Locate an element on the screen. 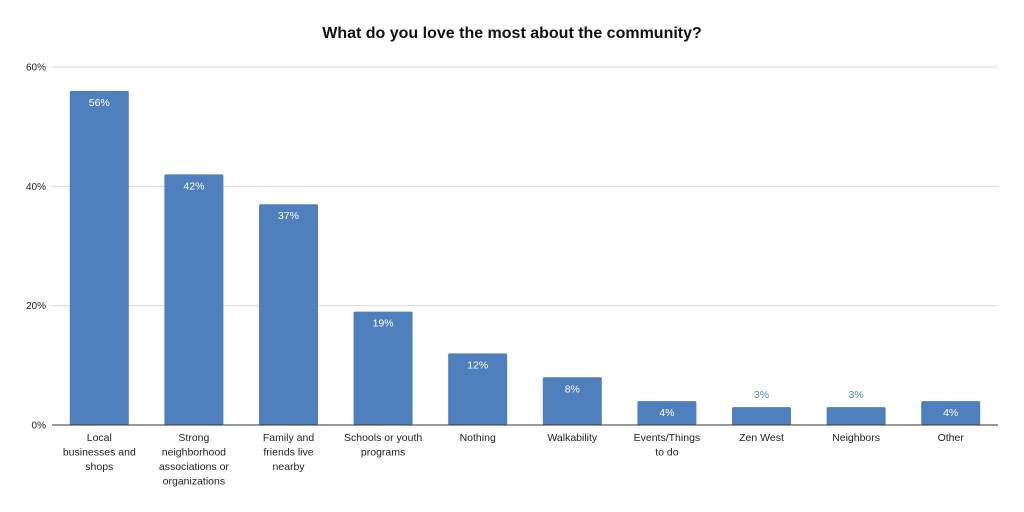 The width and height of the screenshot is (1024, 512). category-label: Local businesses and shops is located at coordinates (99, 452).